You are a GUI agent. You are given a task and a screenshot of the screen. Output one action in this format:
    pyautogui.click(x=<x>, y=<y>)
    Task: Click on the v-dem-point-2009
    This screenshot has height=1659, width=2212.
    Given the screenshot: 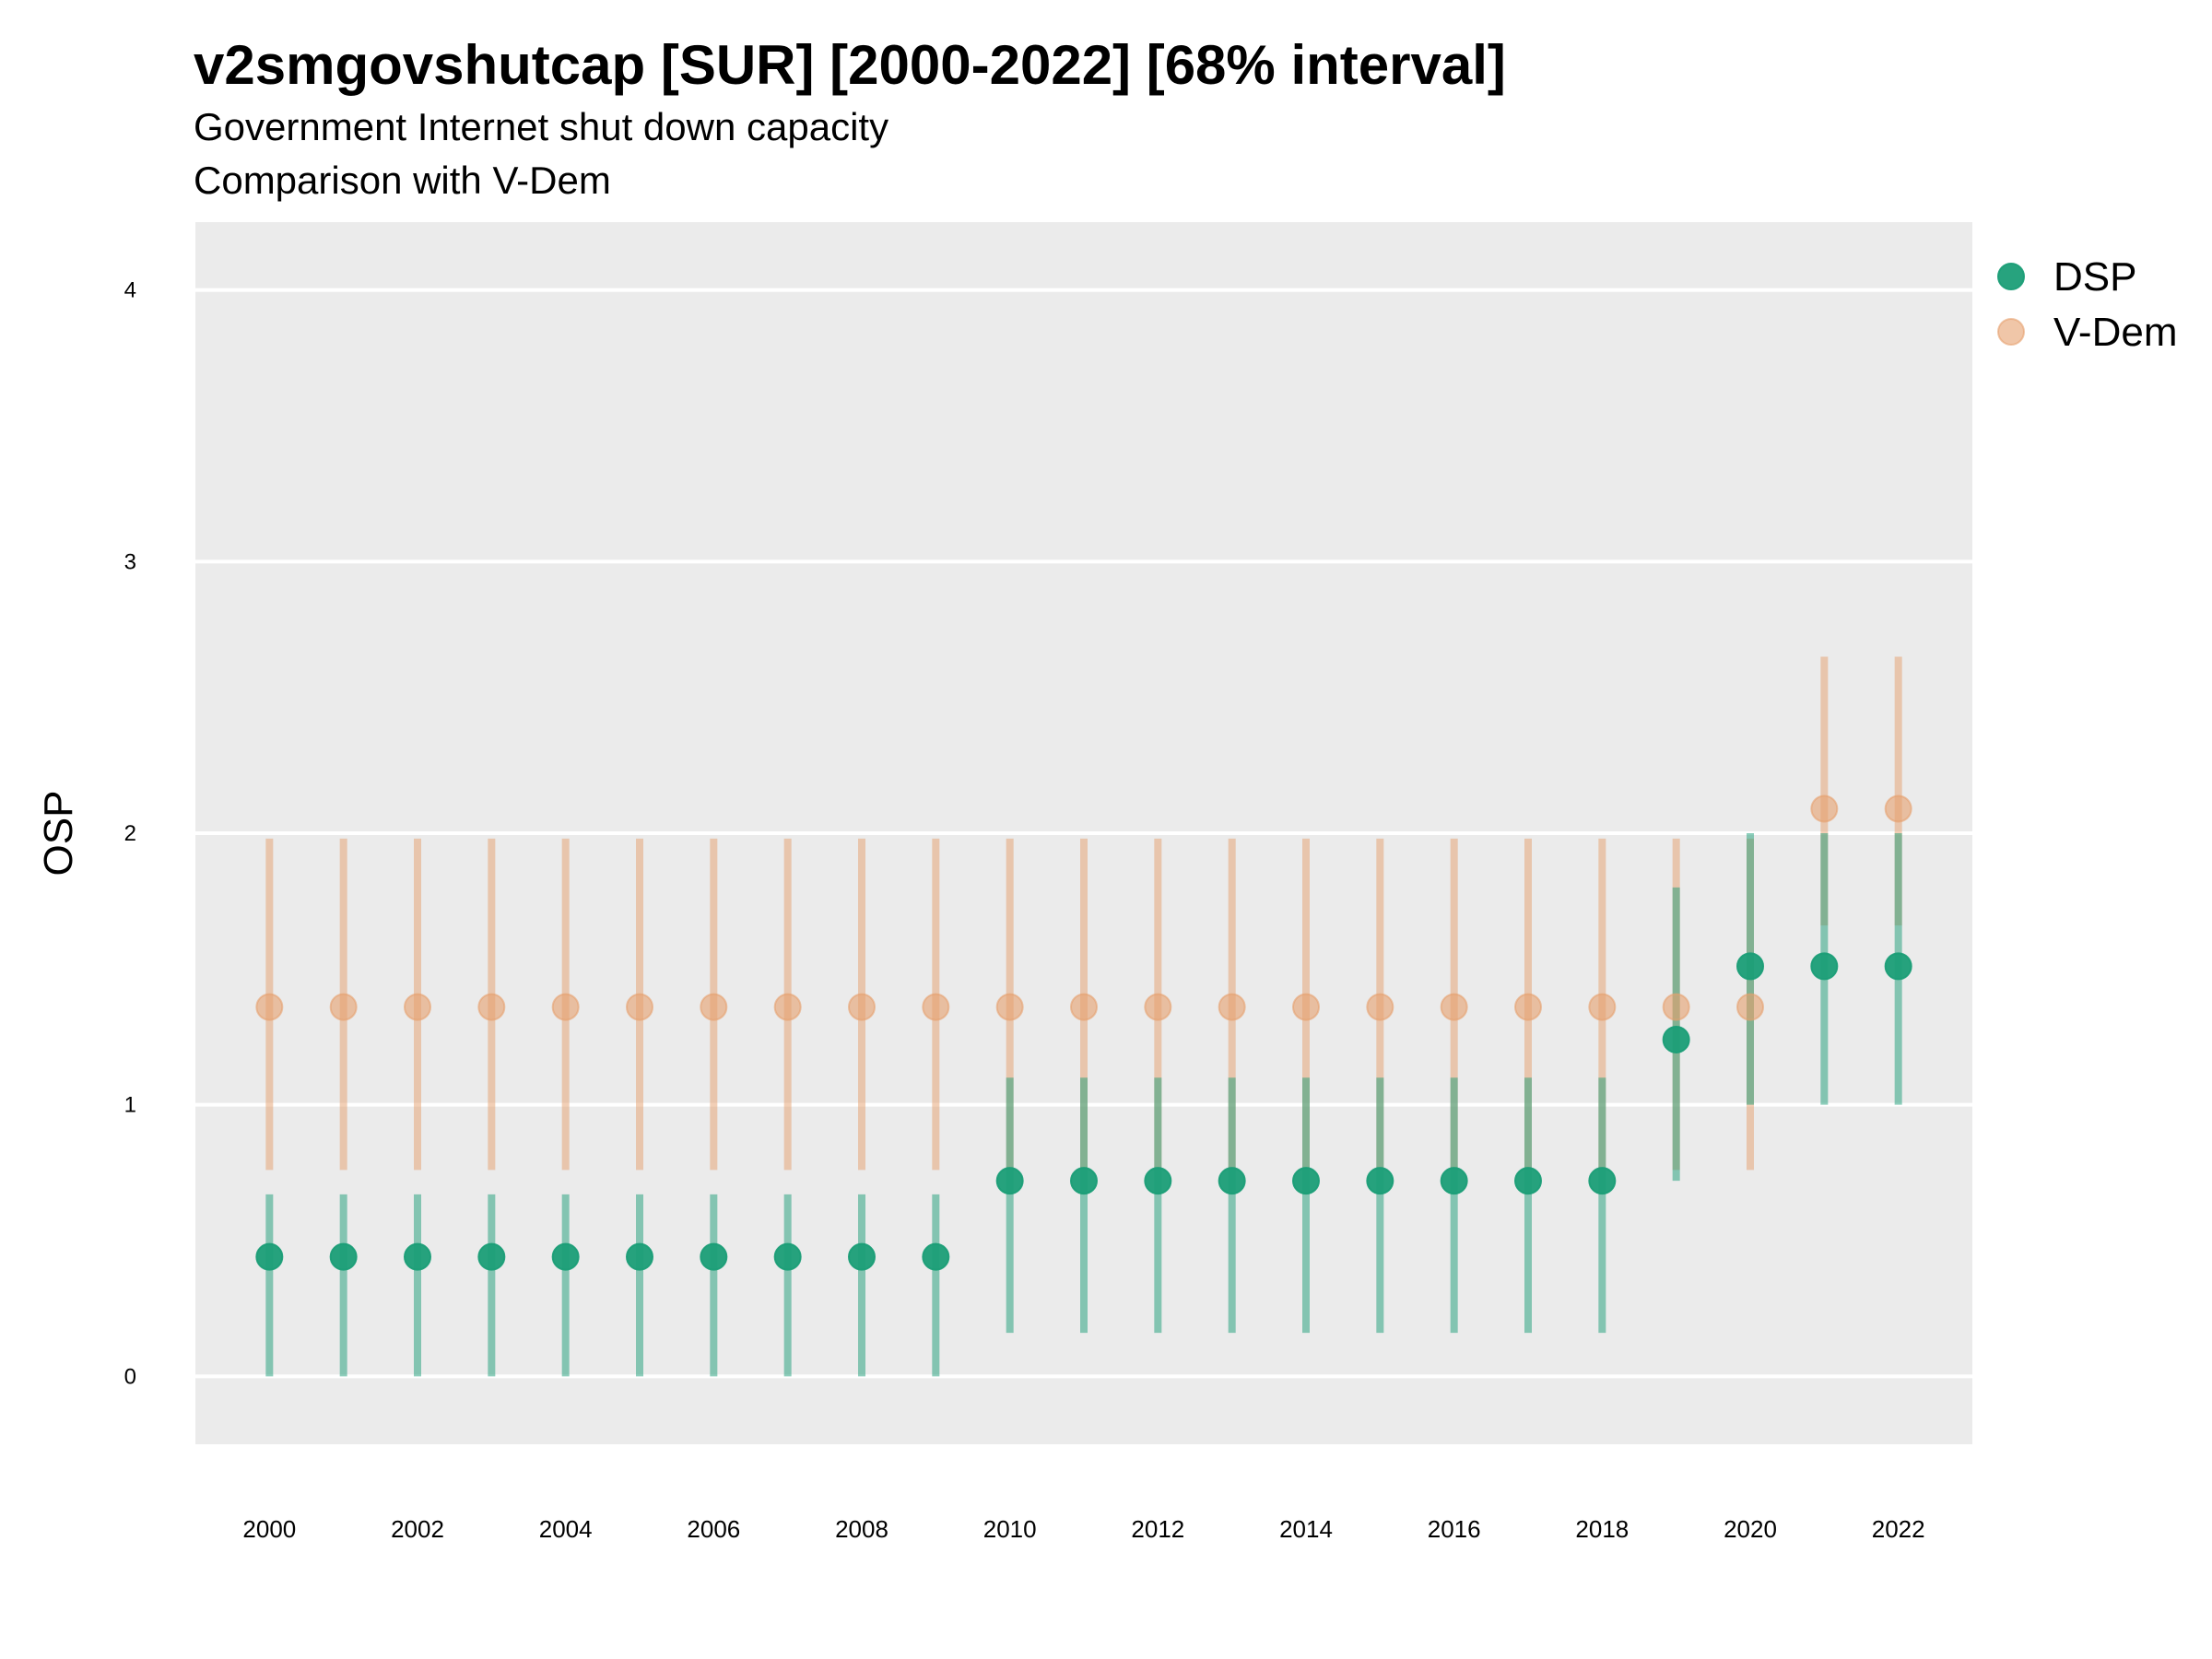 What is the action you would take?
    pyautogui.click(x=936, y=1007)
    